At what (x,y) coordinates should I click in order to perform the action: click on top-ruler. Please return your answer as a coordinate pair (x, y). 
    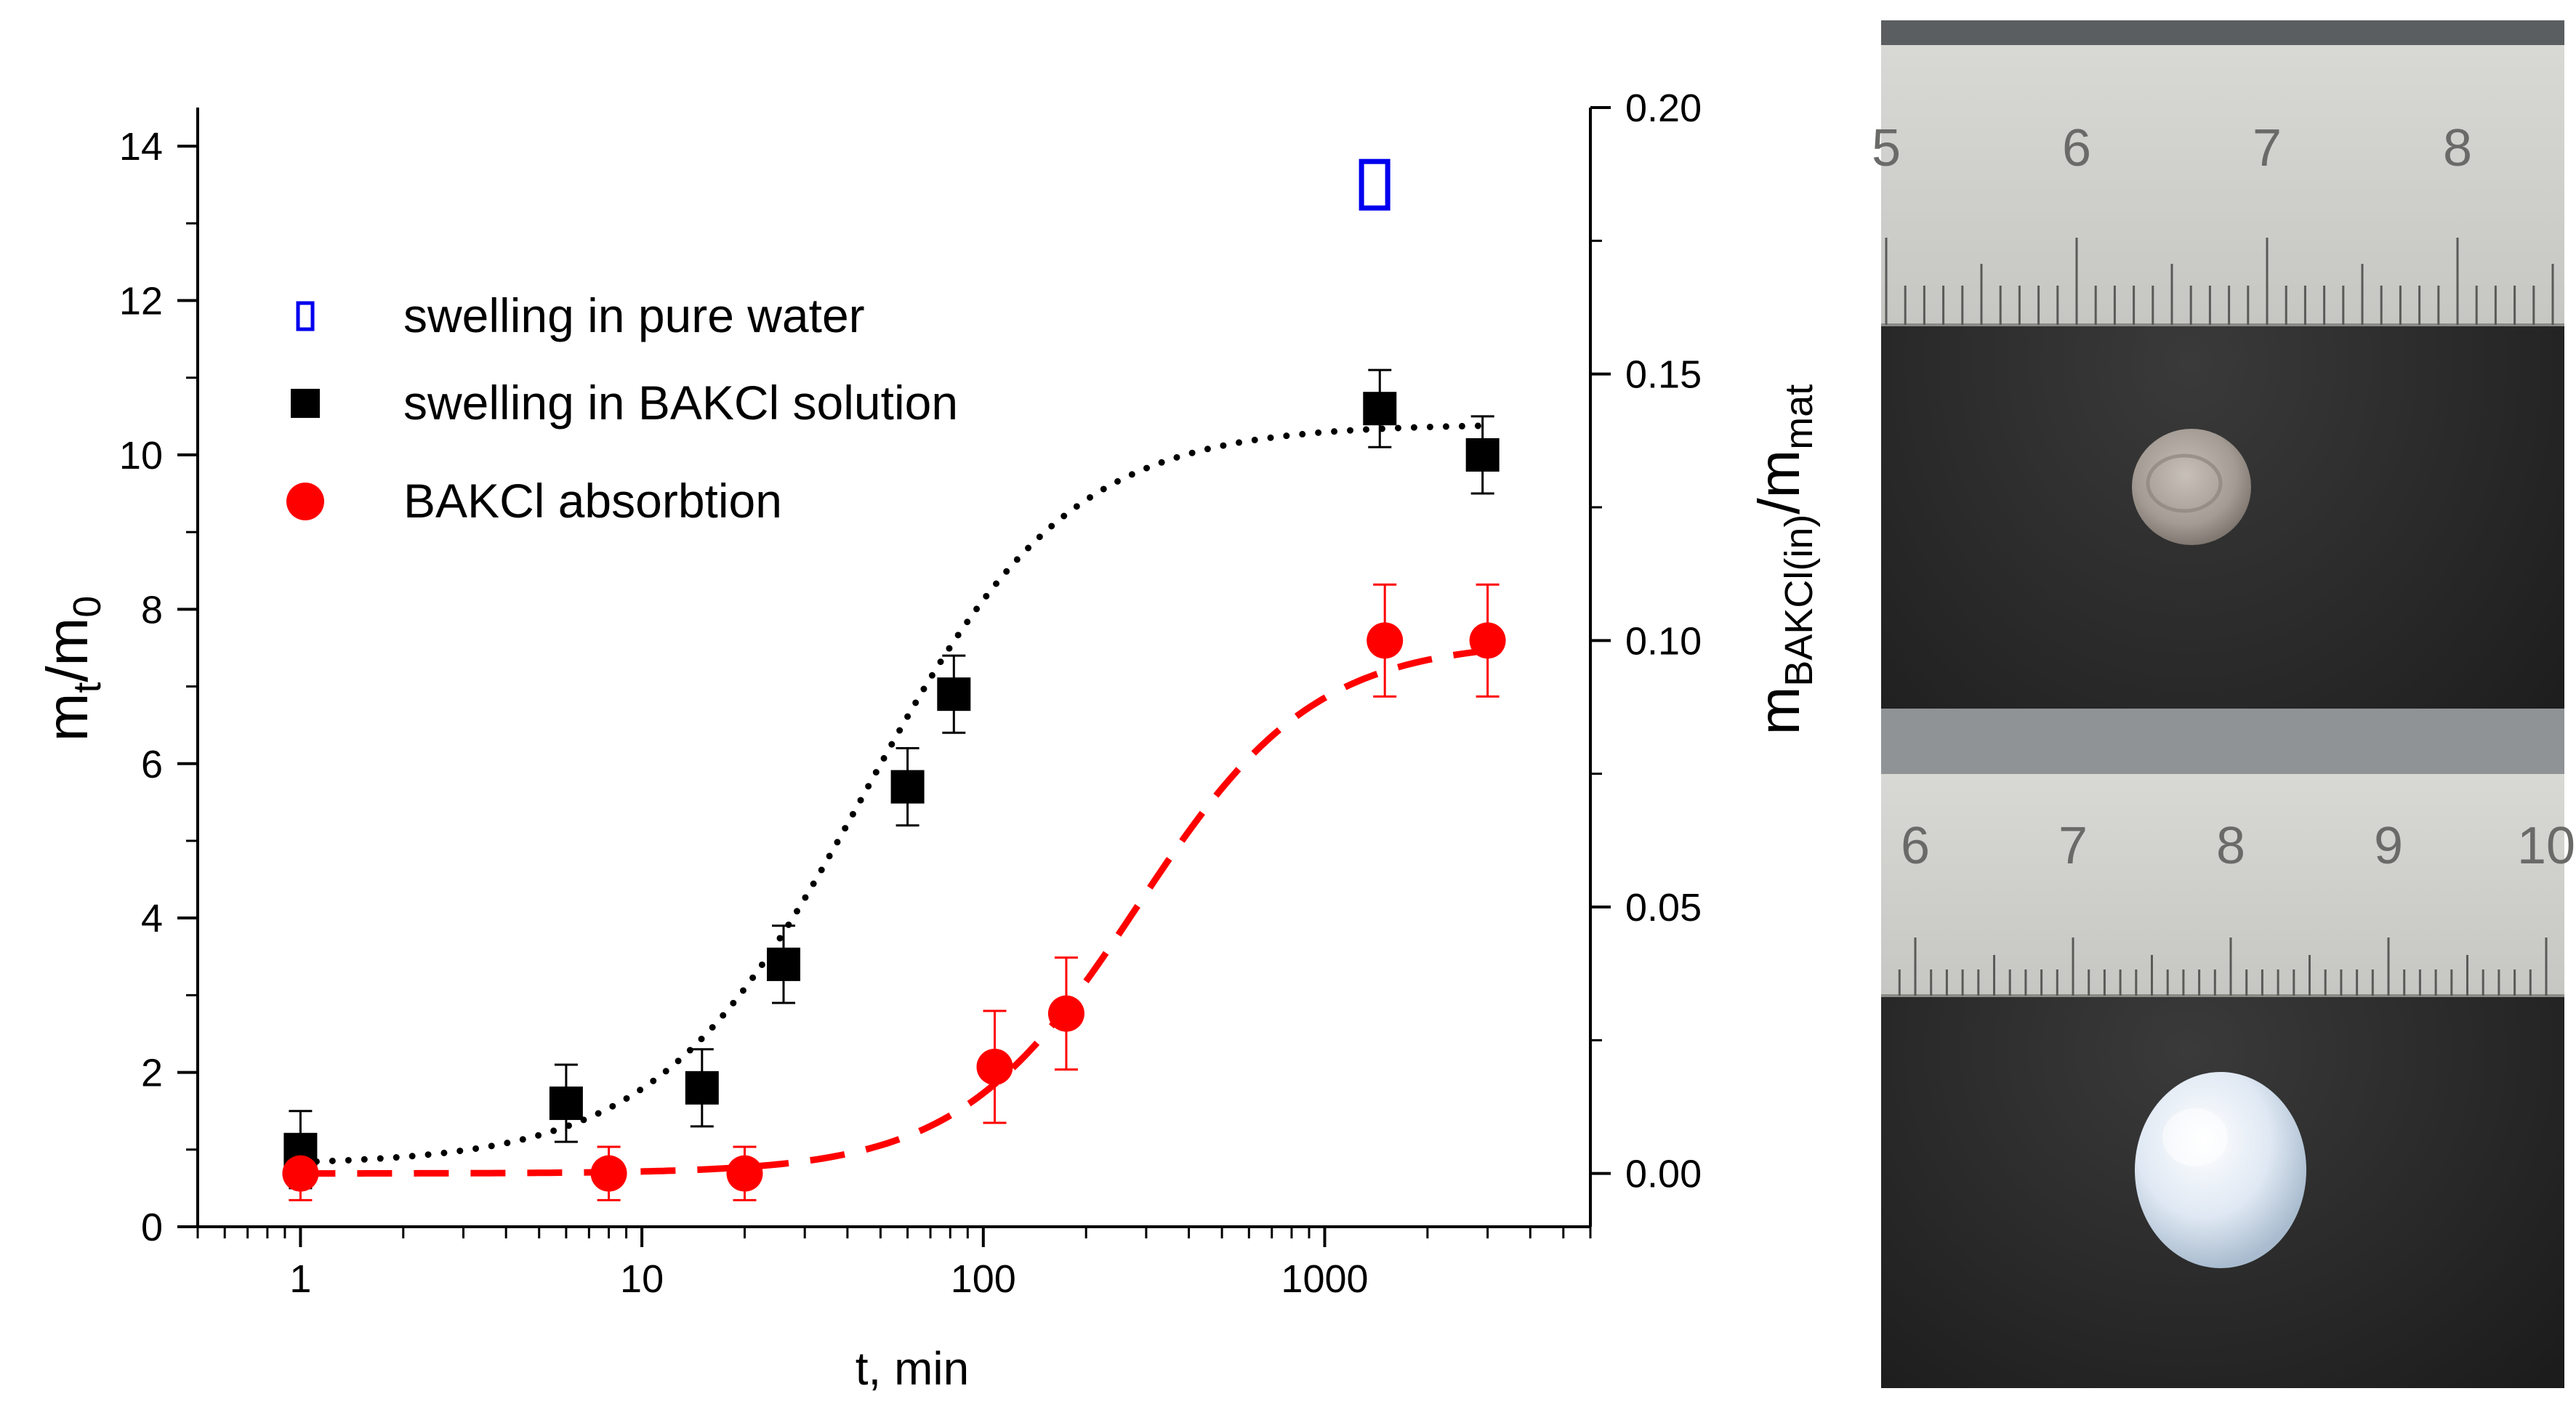
    Looking at the image, I should click on (2222, 185).